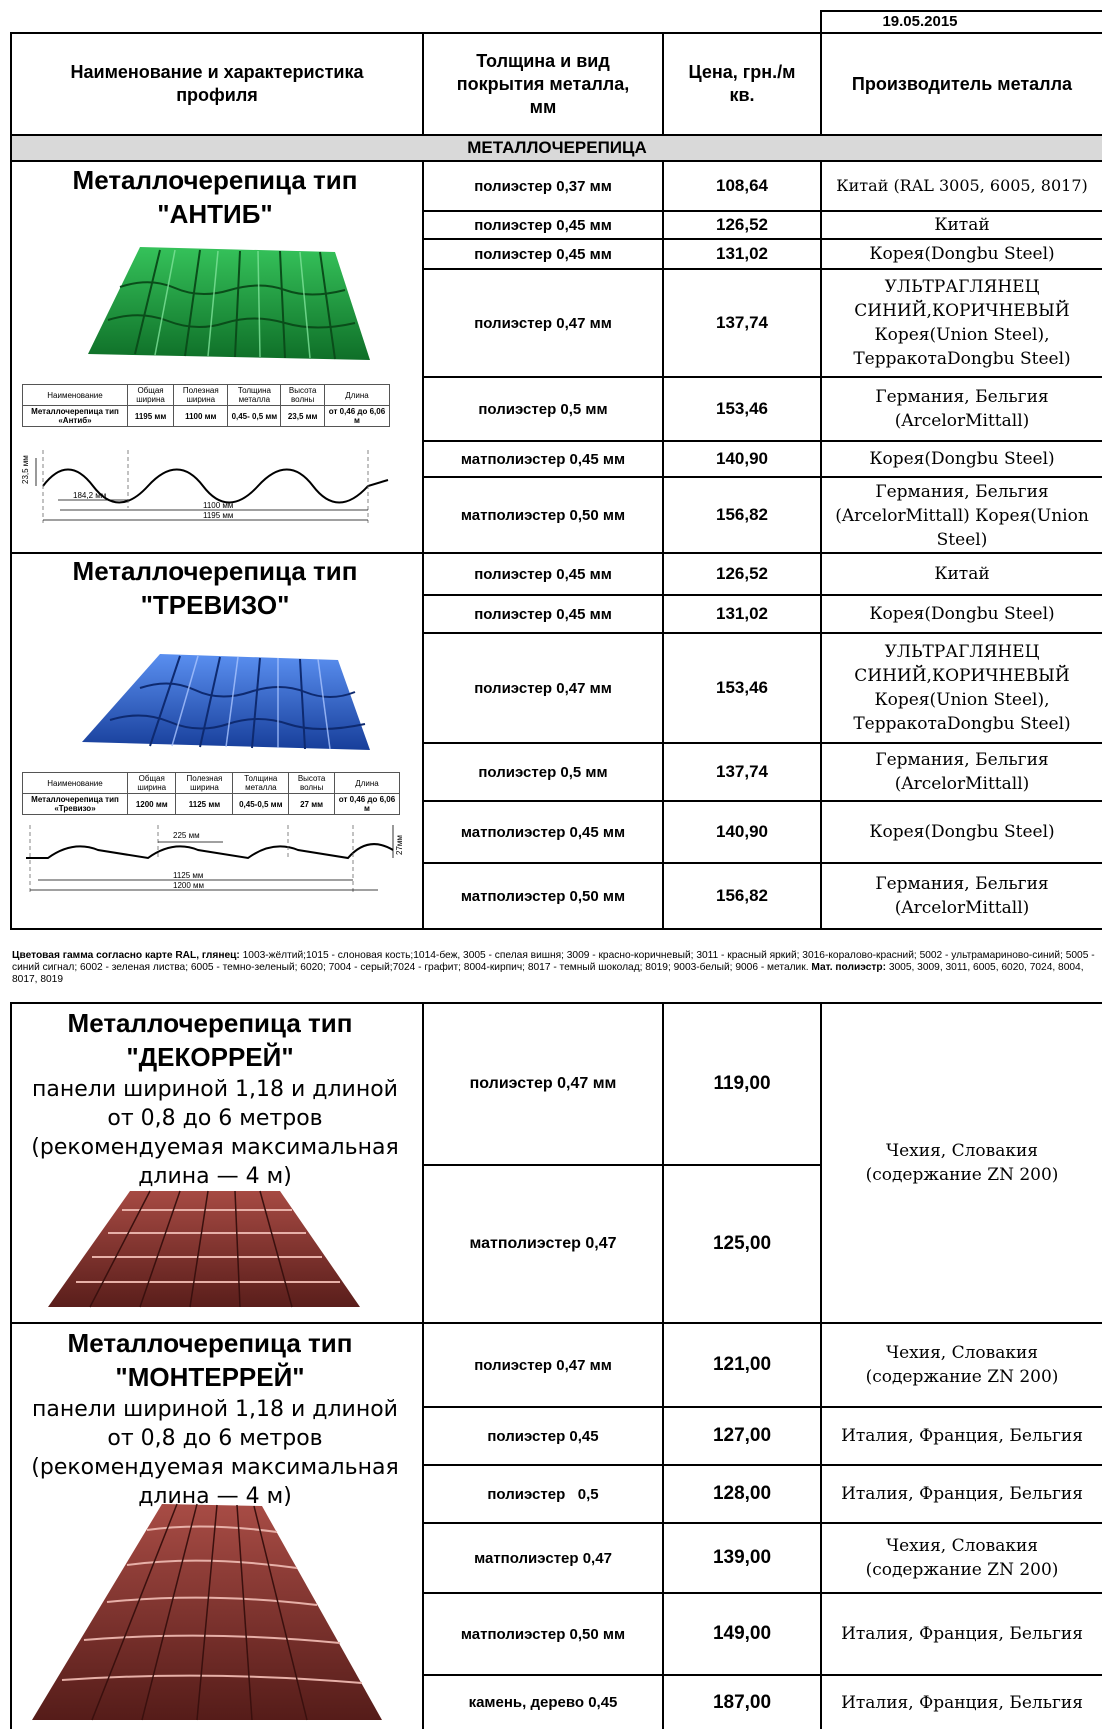  Describe the element at coordinates (543, 832) in the screenshot. I see `treviso-row5-thickness: матполиэстер 0,45 мм` at that location.